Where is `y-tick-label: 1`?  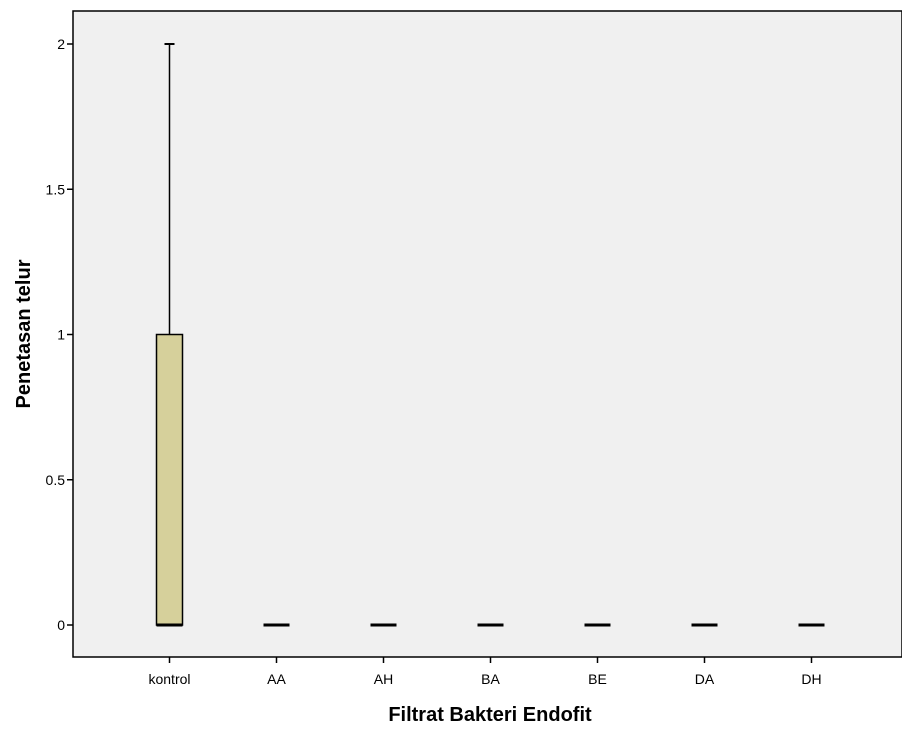
y-tick-label: 1 is located at coordinates (61, 335).